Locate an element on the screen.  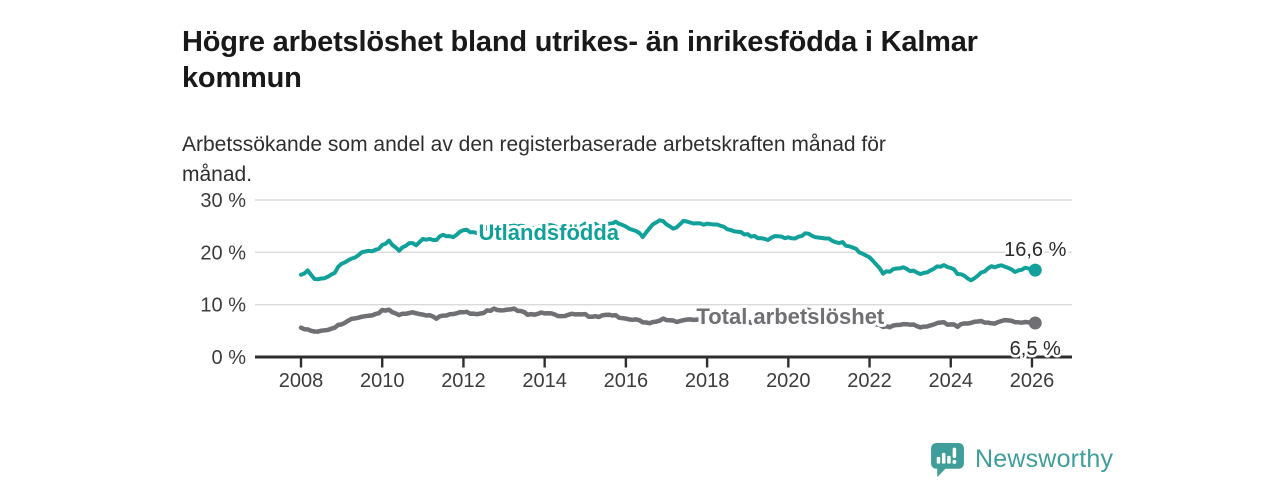
y-axis-label-10: 10 % is located at coordinates (223, 306).